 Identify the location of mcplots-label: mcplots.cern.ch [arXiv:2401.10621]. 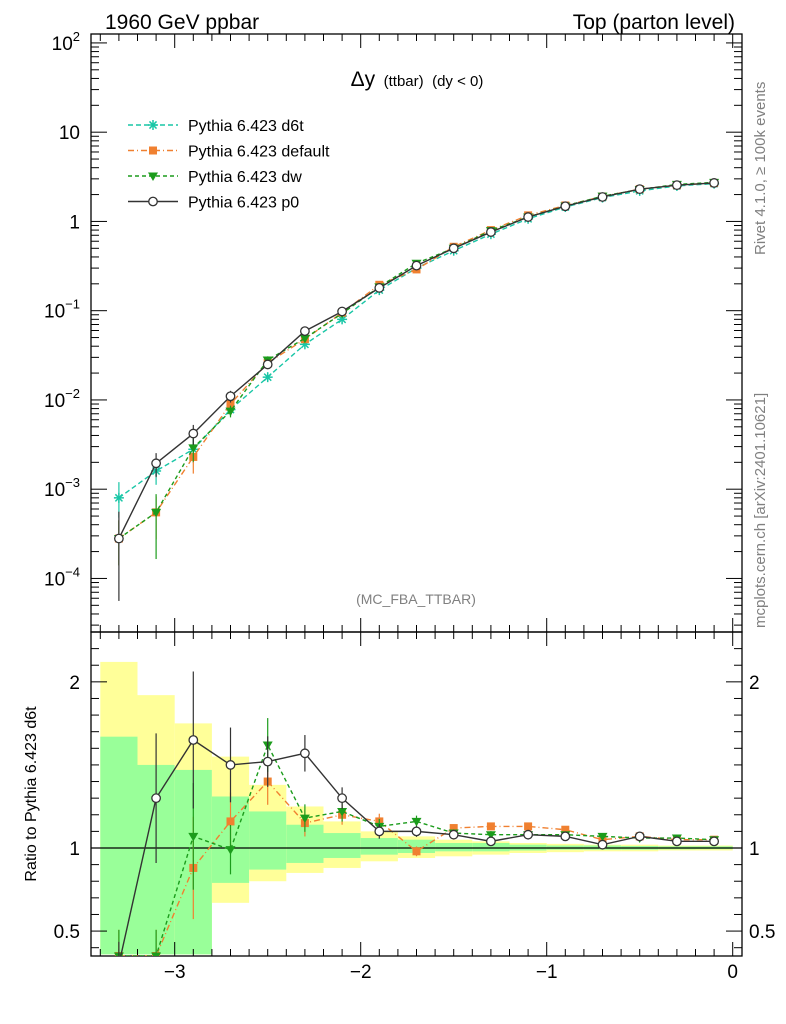
(760, 510).